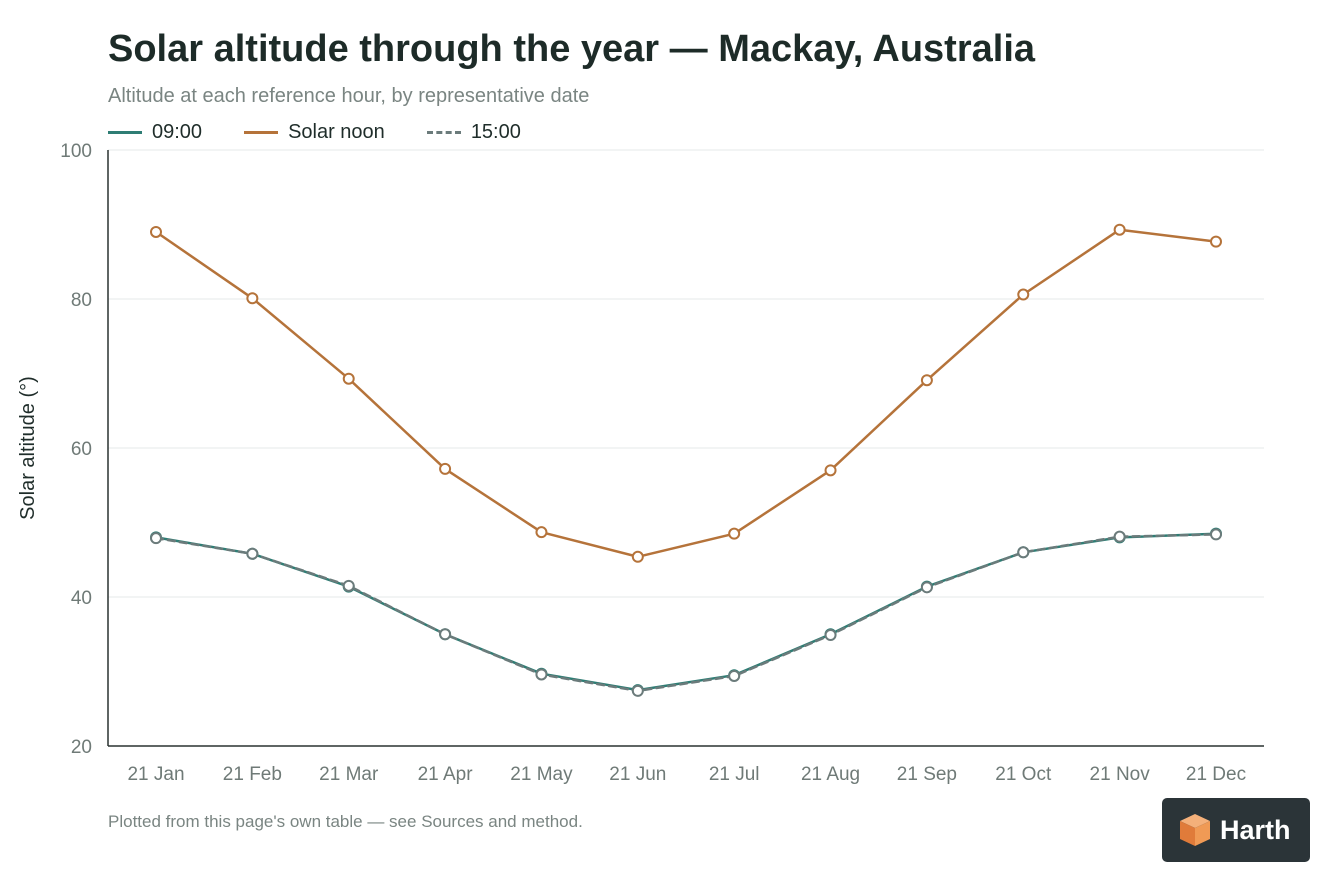 This screenshot has height=896, width=1344. Describe the element at coordinates (177, 131) in the screenshot. I see `legend-label-morning: 09:00` at that location.